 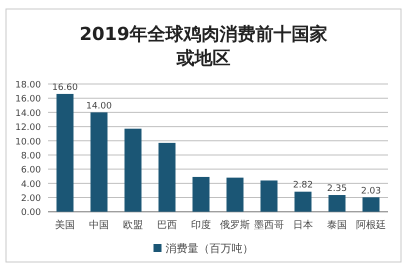 What do you see at coordinates (99, 225) in the screenshot?
I see `x-tick-label: 中国` at bounding box center [99, 225].